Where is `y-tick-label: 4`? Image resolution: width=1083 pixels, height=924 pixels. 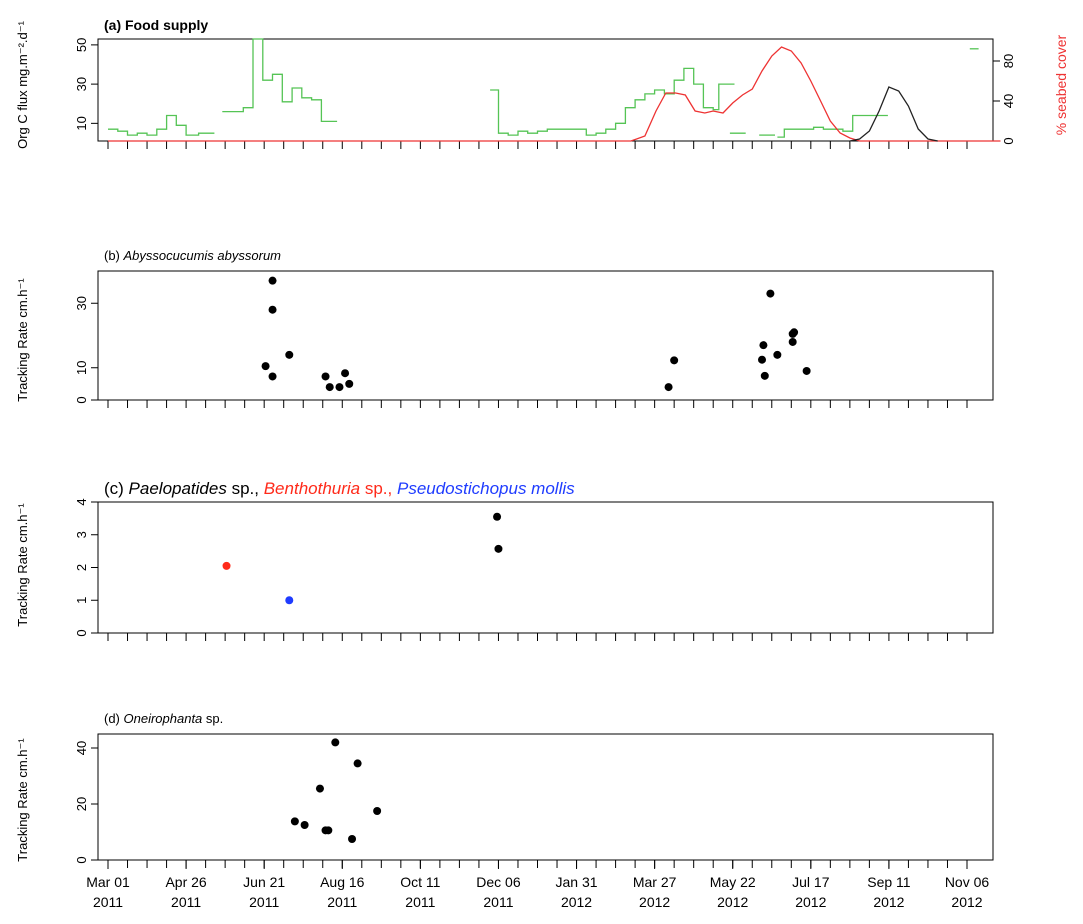 y-tick-label: 4 is located at coordinates (81, 501).